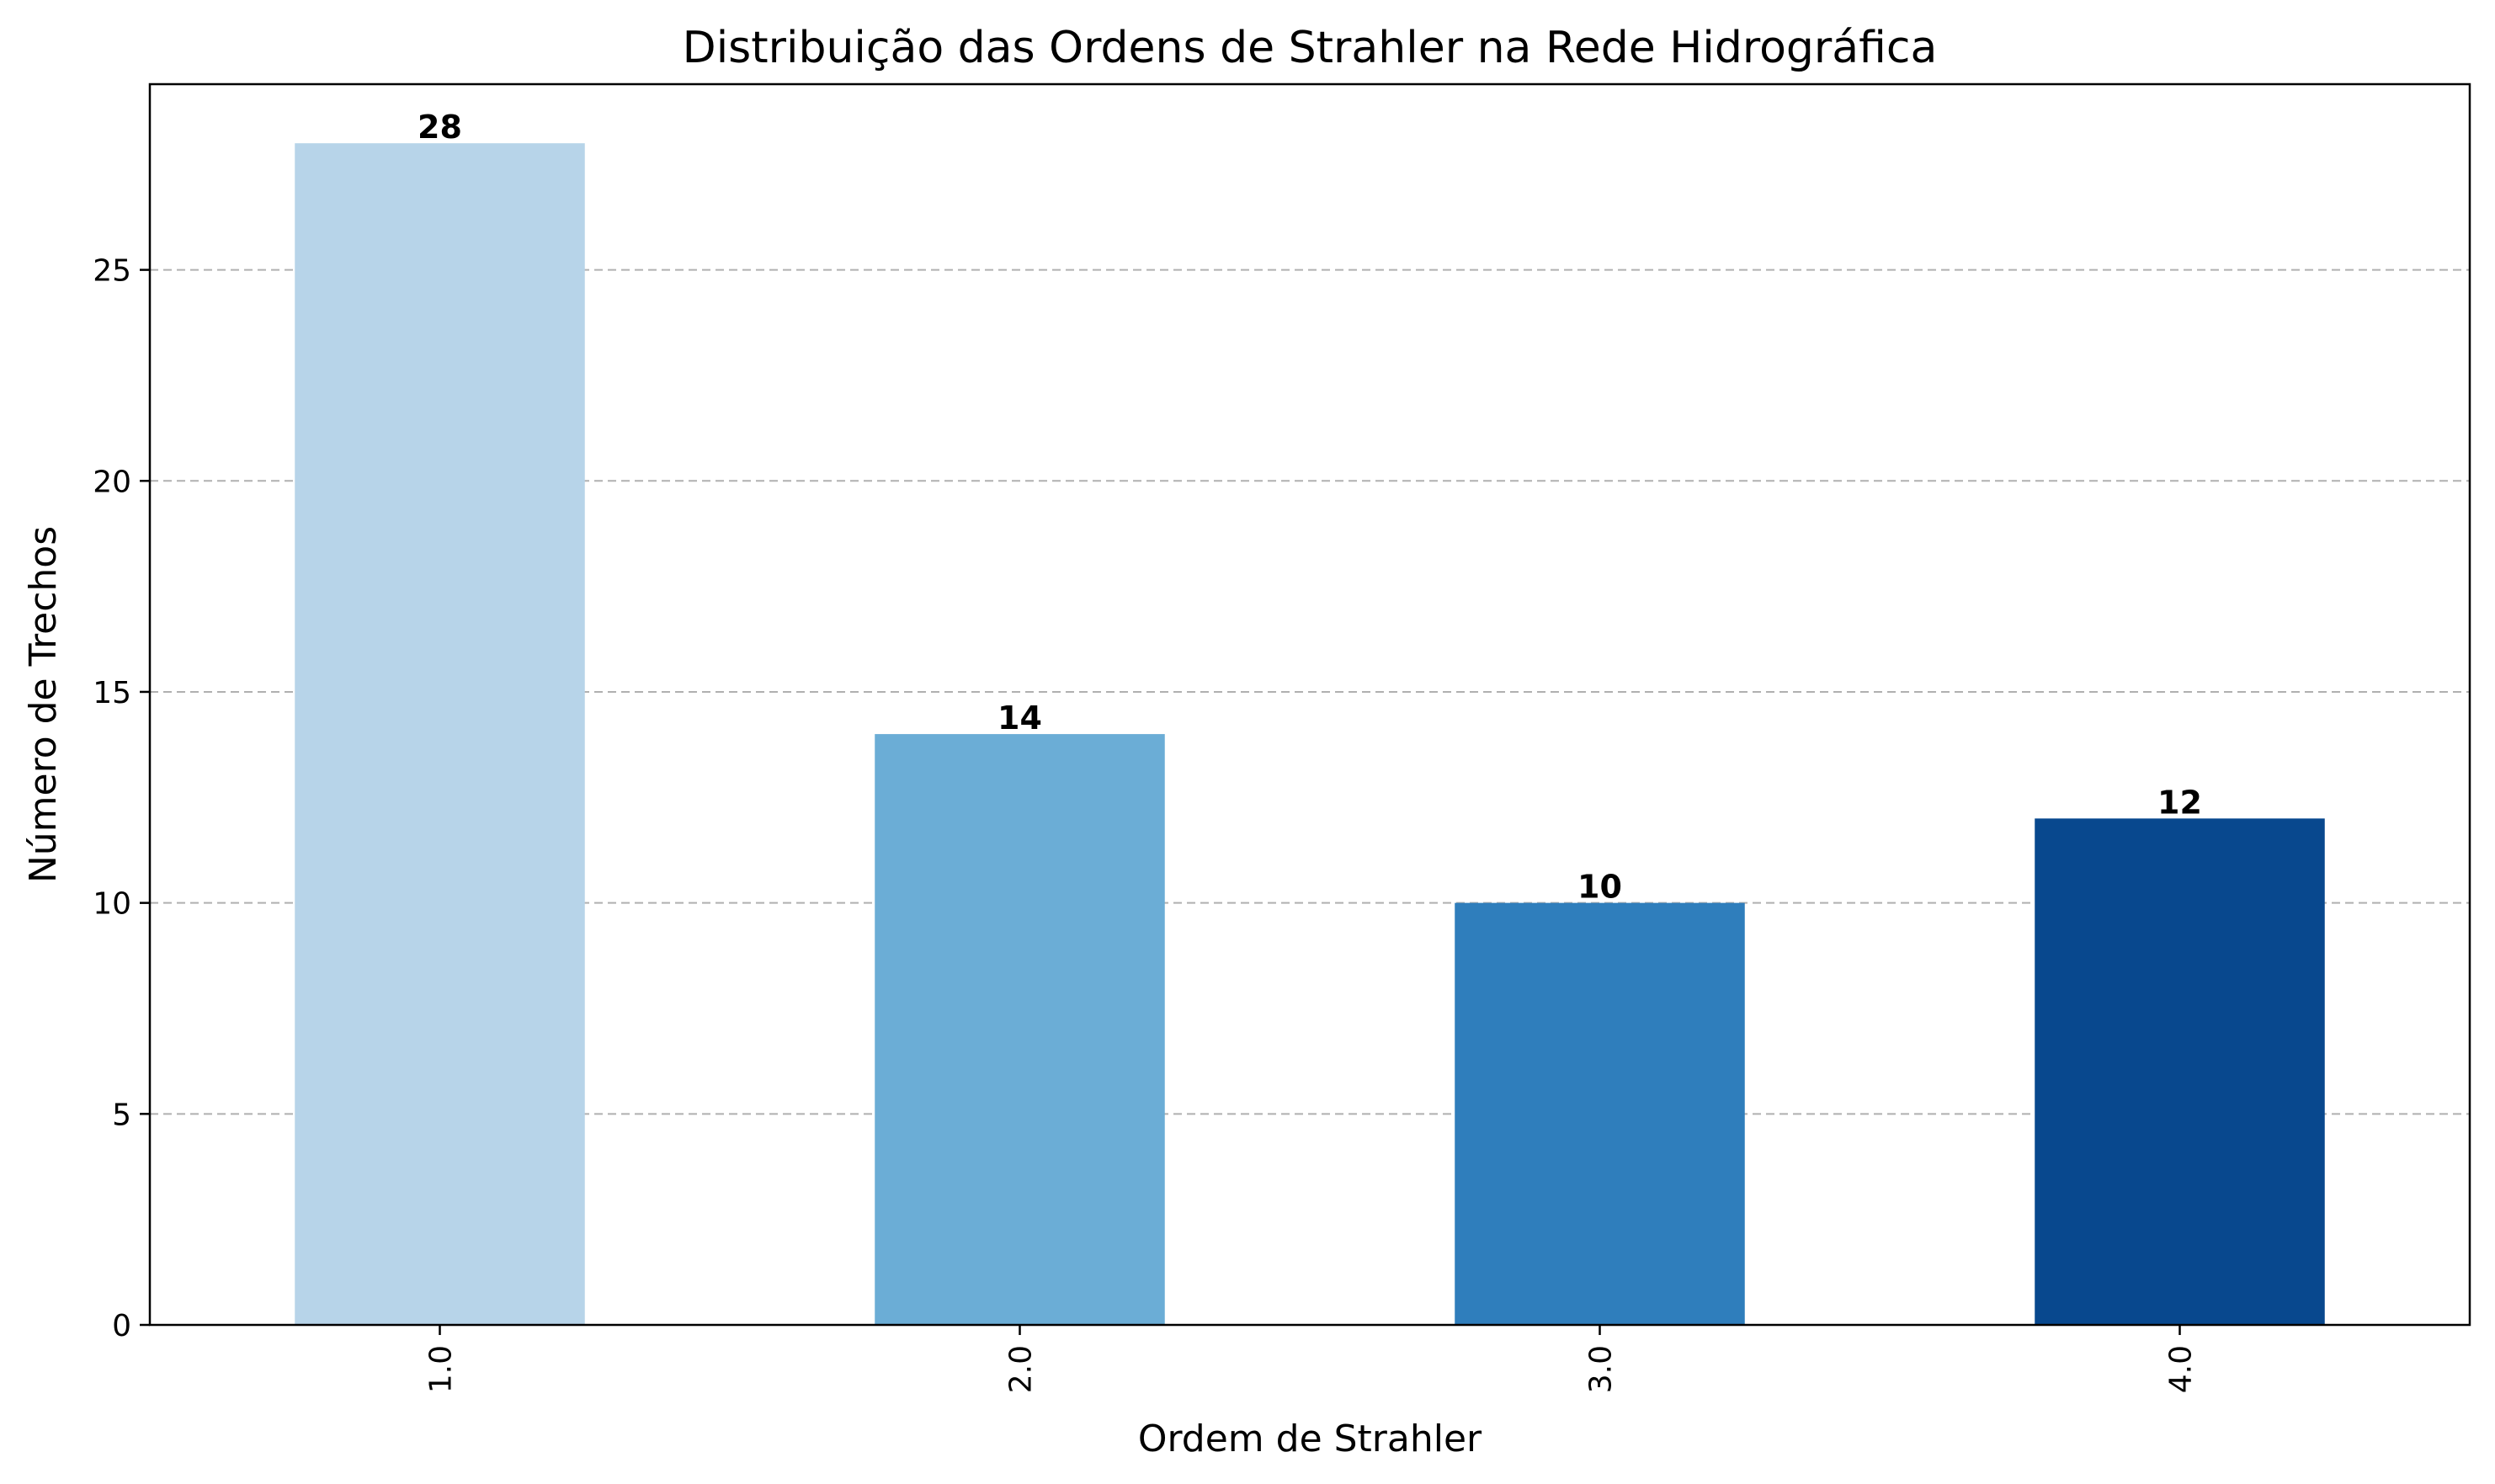 This screenshot has height=1484, width=2495. I want to click on y-tick-label: 20, so click(112, 482).